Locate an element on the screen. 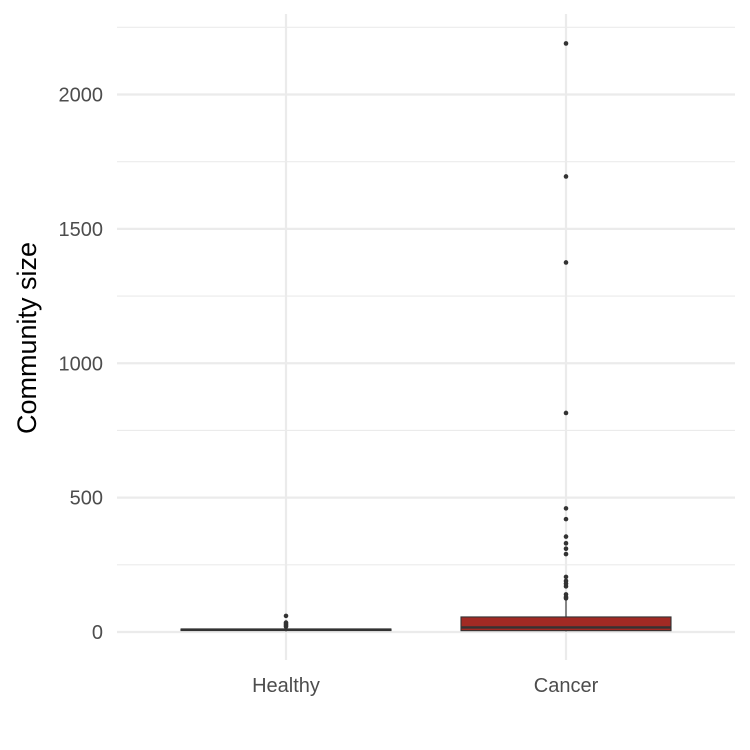  y-tick-label: 1500 is located at coordinates (81, 230).